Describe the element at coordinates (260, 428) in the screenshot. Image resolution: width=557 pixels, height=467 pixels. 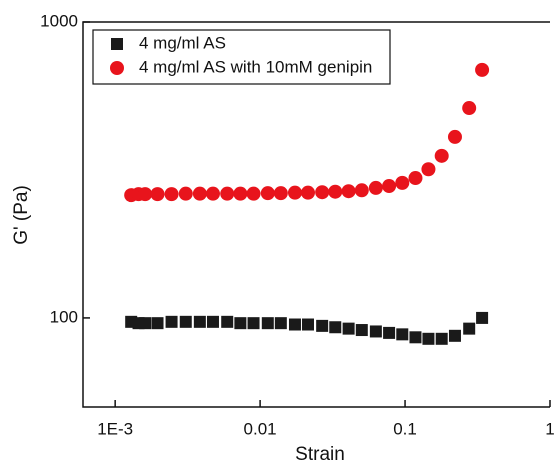
I see `x-tick-label: 0.01` at that location.